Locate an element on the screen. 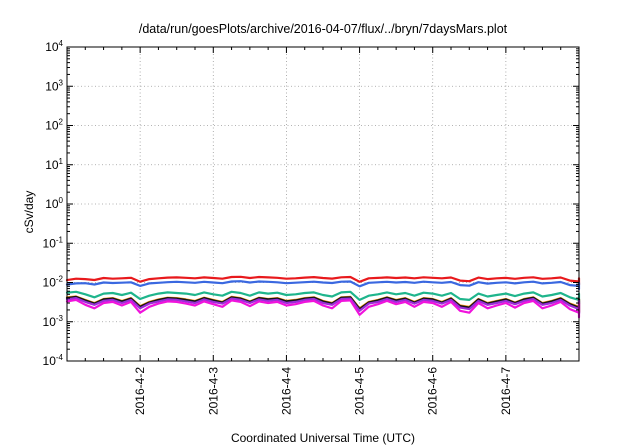 This screenshot has width=640, height=448. x-tick-label: 2016-4-4 is located at coordinates (286, 391).